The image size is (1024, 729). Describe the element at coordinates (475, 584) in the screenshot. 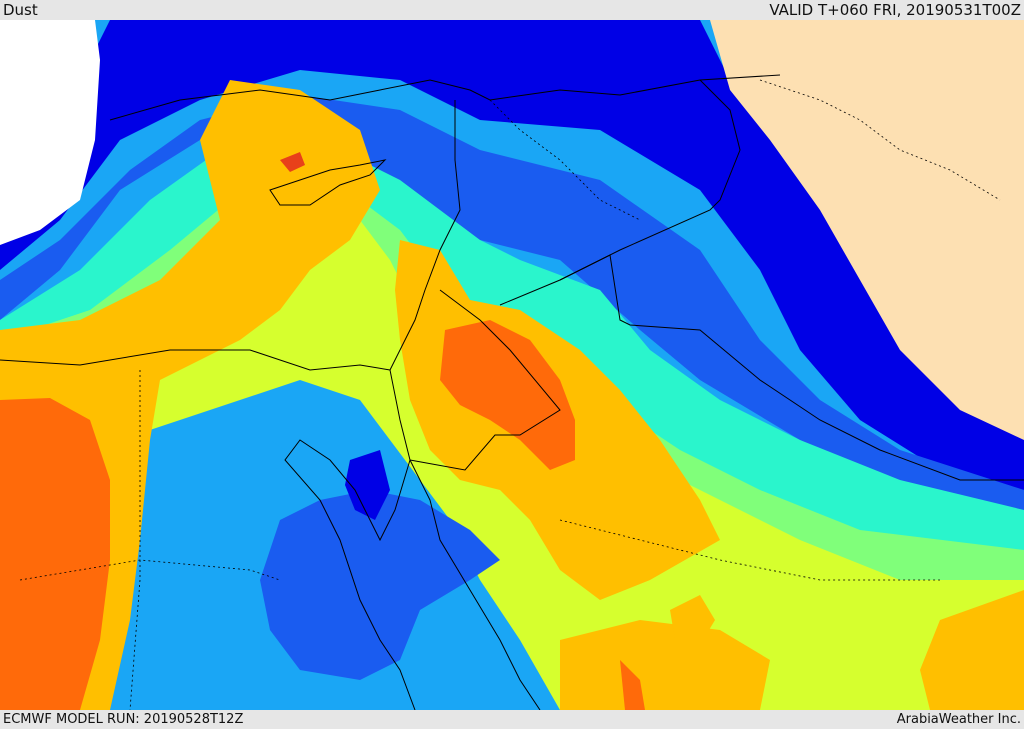

I see `saudi-red-sea-coast` at that location.